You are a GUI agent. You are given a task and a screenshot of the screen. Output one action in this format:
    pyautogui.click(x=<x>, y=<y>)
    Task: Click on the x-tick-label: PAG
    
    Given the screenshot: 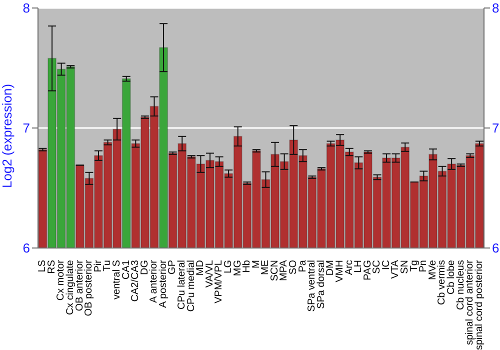 What is the action you would take?
    pyautogui.click(x=368, y=270)
    